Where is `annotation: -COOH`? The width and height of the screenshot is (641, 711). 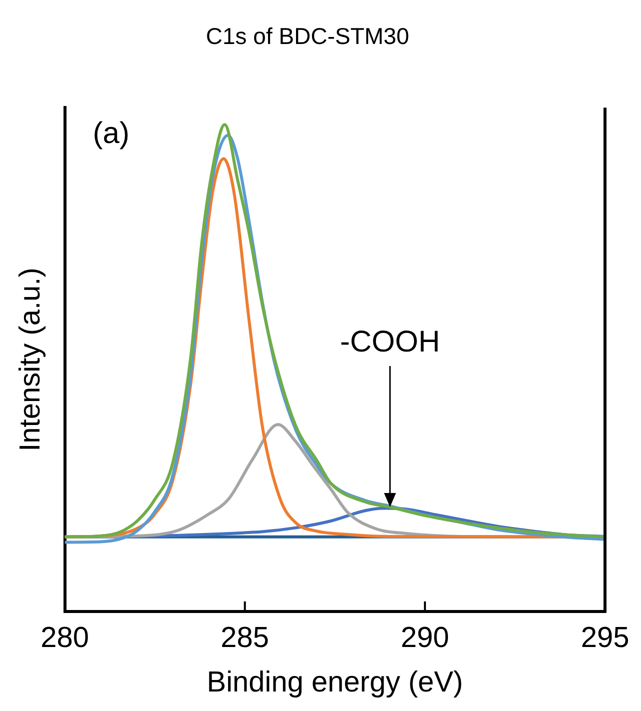
annotation: -COOH is located at coordinates (390, 341).